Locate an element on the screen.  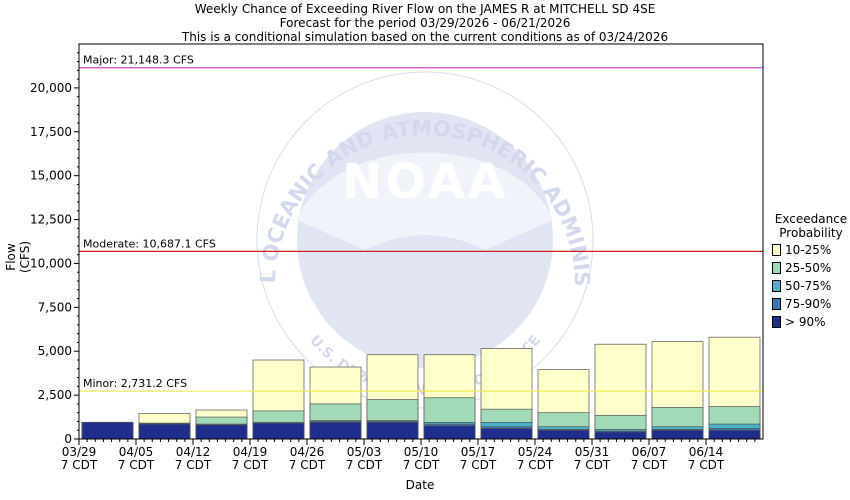
x-tick-label-4: 04/26 is located at coordinates (307, 452).